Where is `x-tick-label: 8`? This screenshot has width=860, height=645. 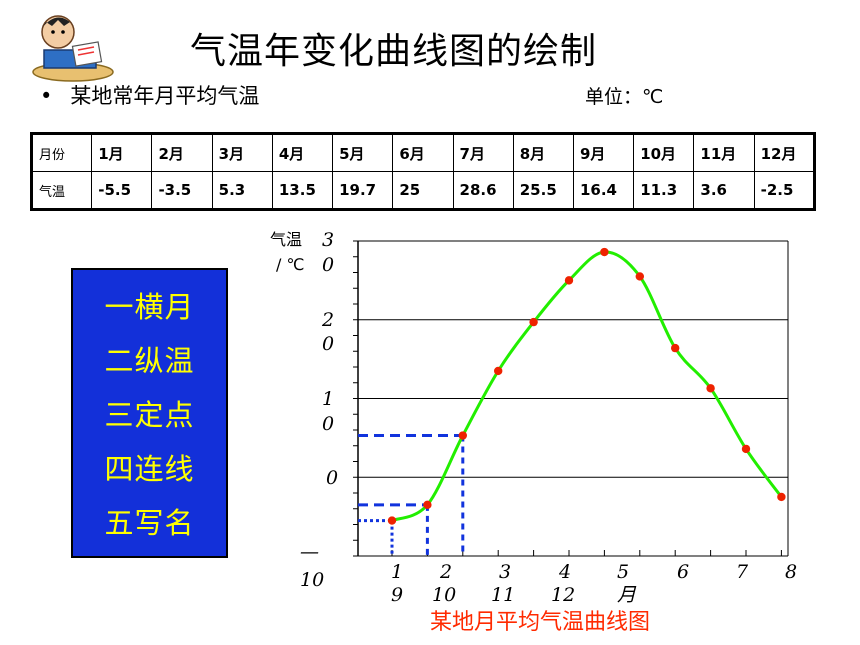 x-tick-label: 8 is located at coordinates (791, 572).